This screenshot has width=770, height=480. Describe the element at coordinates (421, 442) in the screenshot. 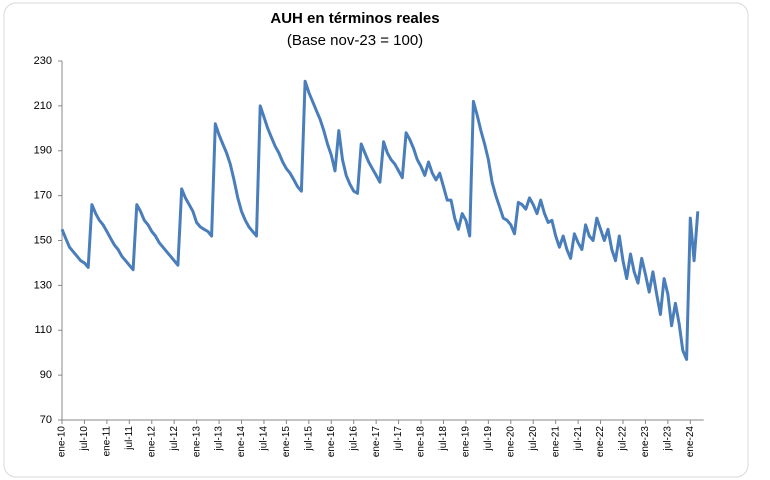

I see `x-tick-label: ene-18` at that location.